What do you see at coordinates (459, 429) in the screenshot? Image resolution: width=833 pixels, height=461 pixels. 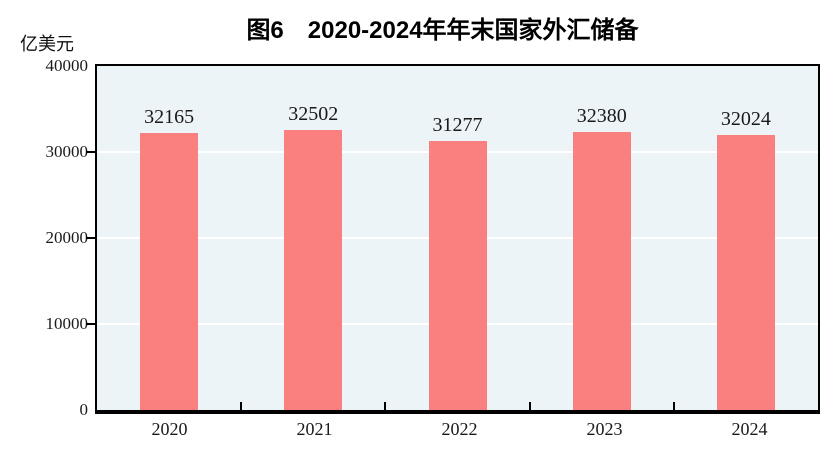 I see `x-axis-tick-label: 2022` at bounding box center [459, 429].